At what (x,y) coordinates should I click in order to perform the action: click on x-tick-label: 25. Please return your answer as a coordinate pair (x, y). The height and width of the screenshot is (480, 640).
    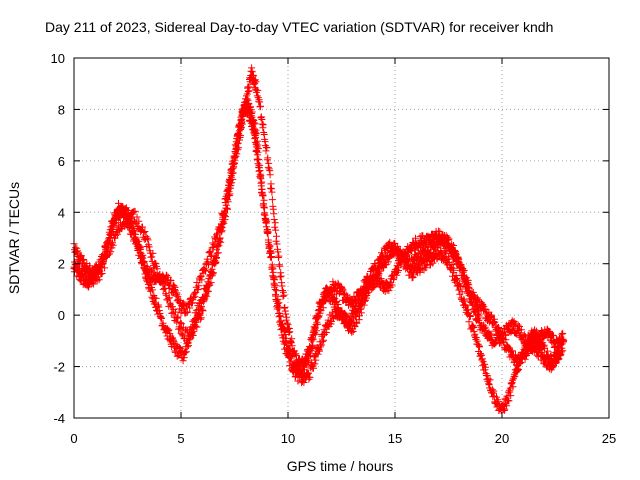
    Looking at the image, I should click on (609, 438).